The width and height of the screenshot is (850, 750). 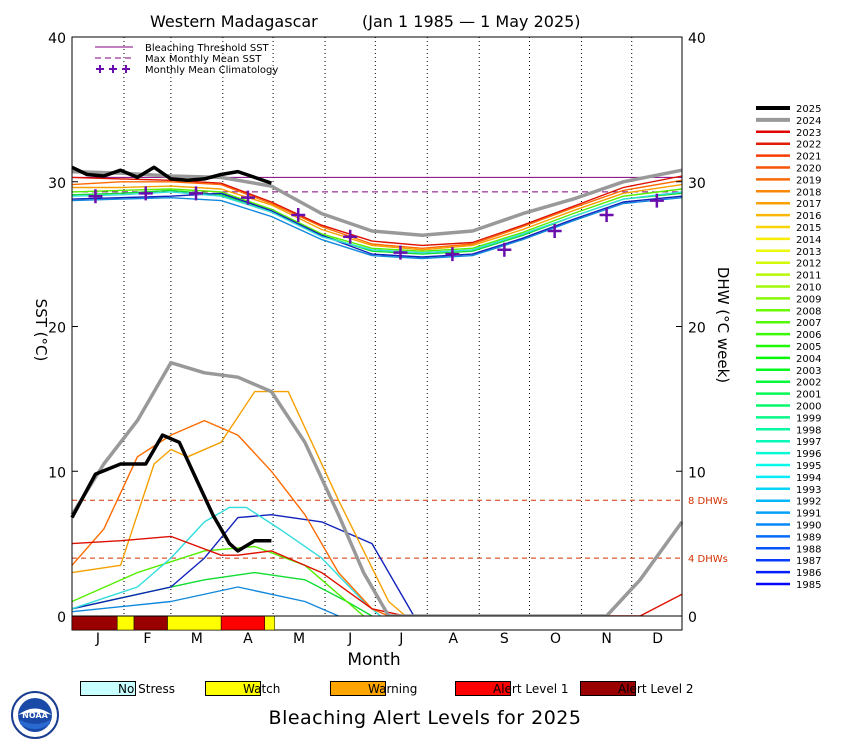 What do you see at coordinates (147, 639) in the screenshot?
I see `month-label: F` at bounding box center [147, 639].